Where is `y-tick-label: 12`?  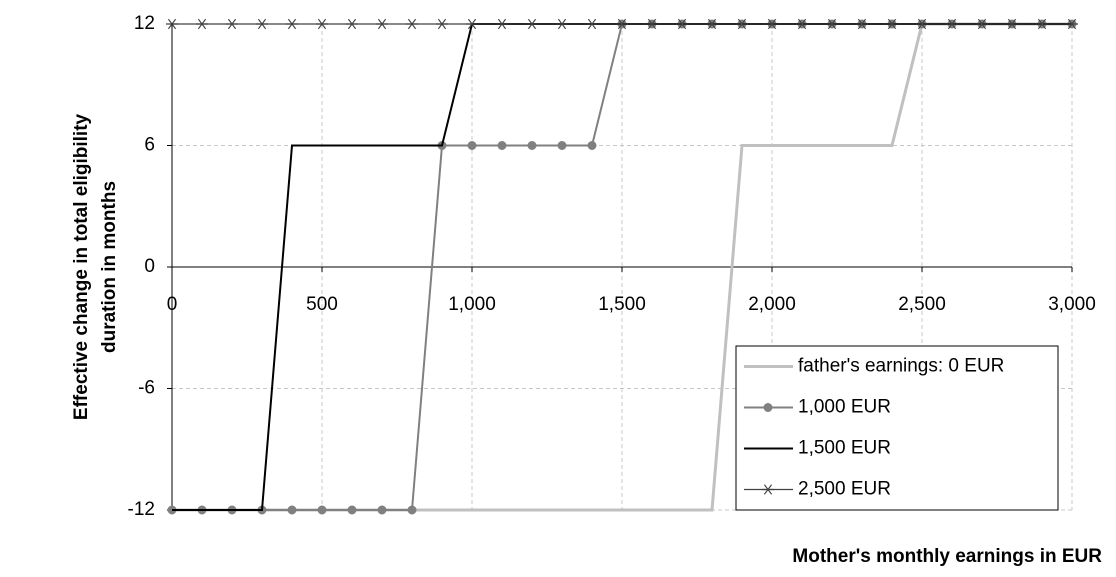
y-tick-label: 12 is located at coordinates (144, 23).